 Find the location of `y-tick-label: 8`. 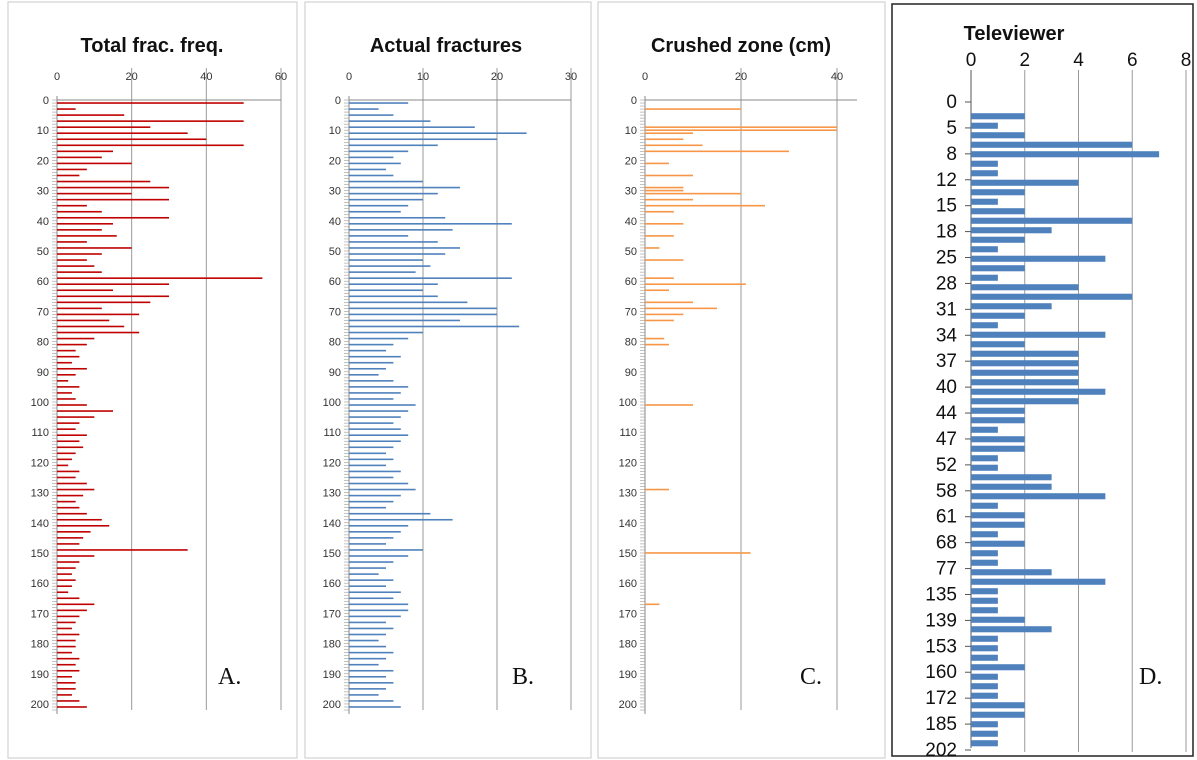

y-tick-label: 8 is located at coordinates (951, 154).